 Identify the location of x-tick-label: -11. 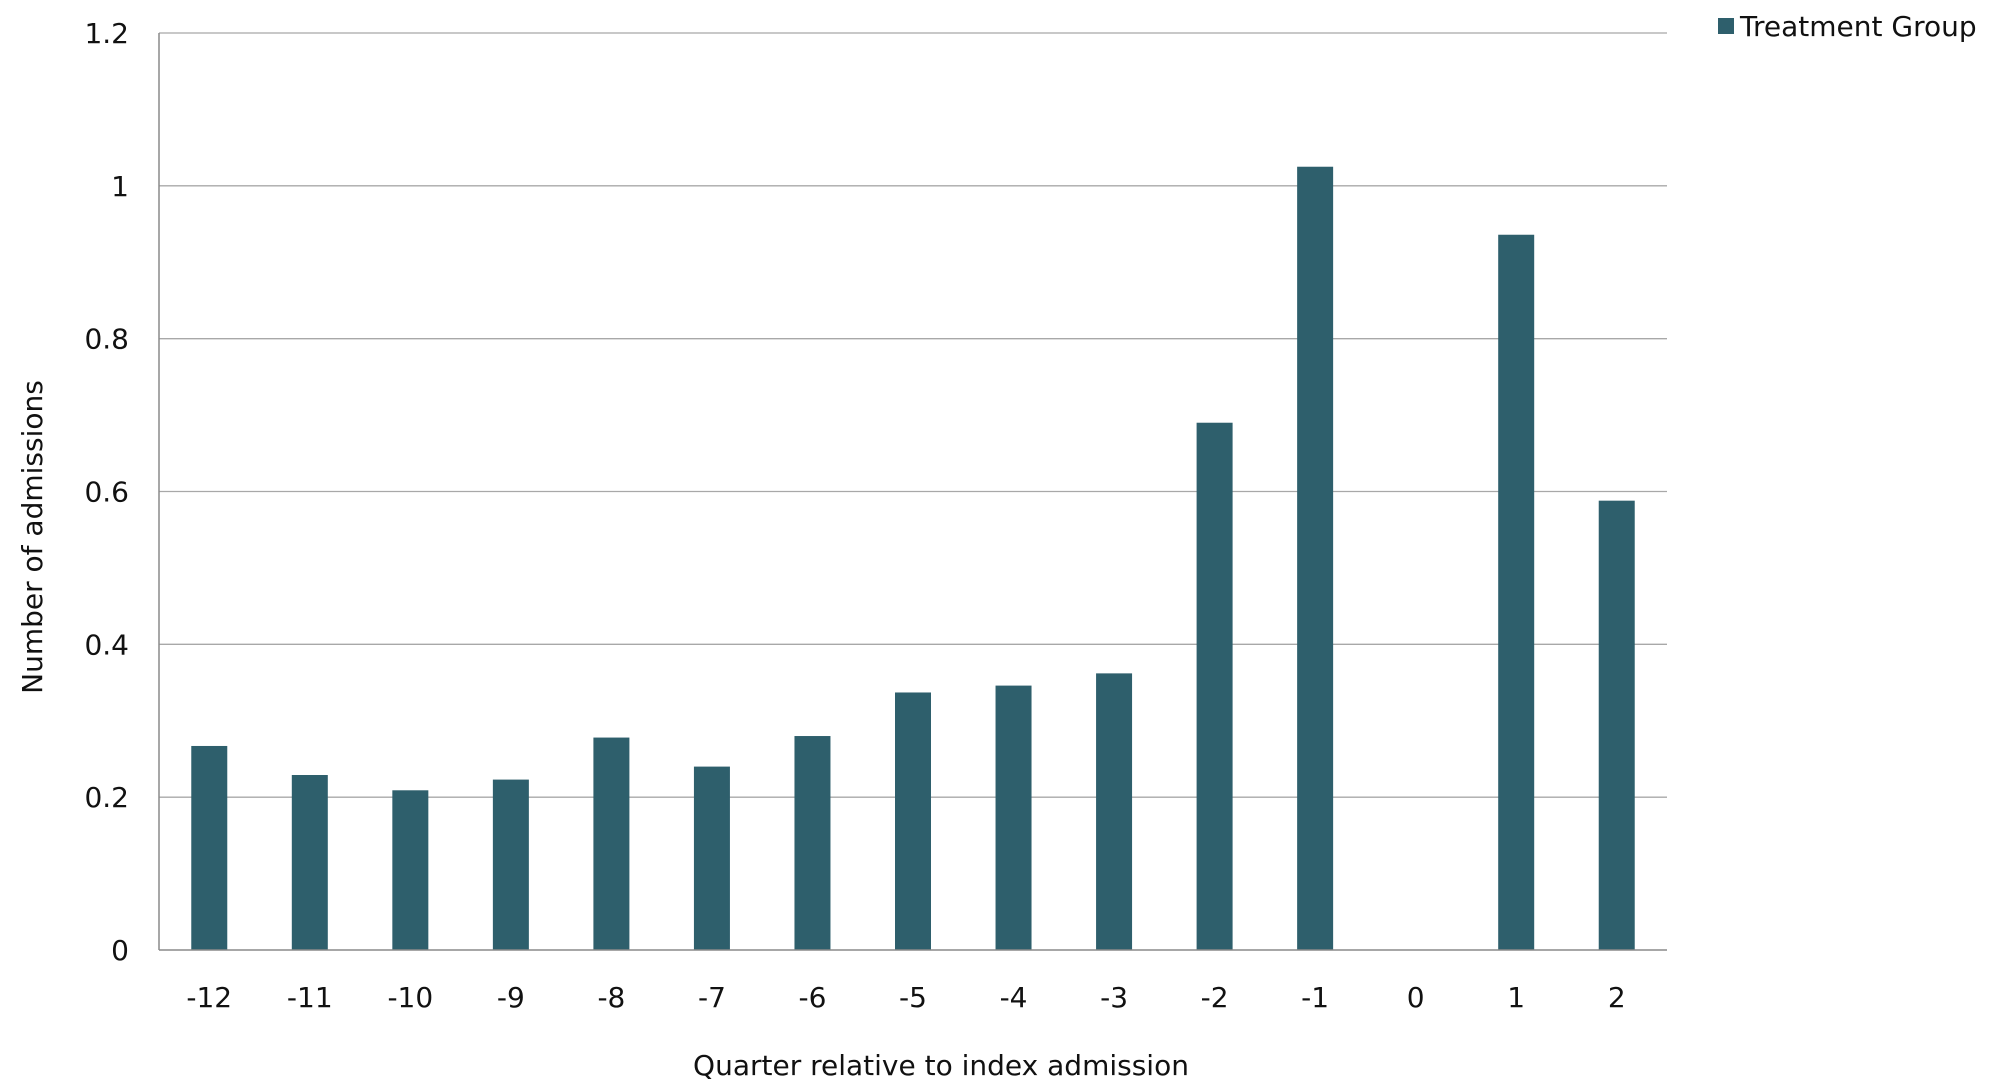
(310, 997).